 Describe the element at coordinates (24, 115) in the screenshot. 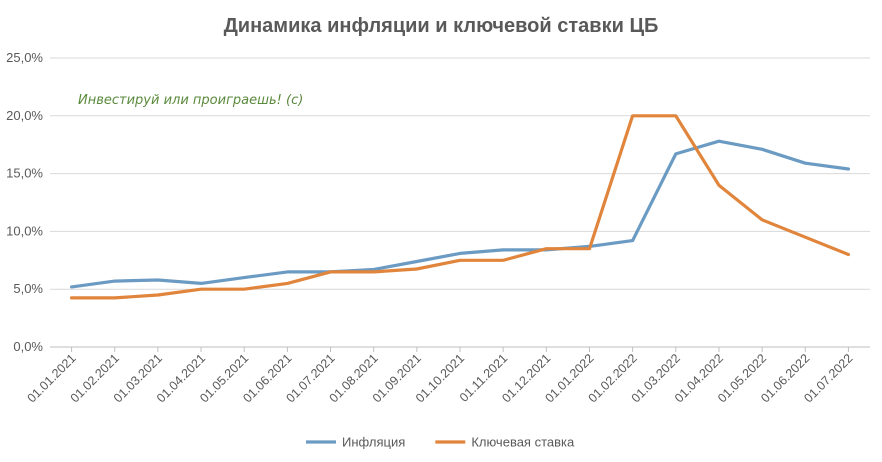

I see `y-tick-label: 20,0%` at that location.